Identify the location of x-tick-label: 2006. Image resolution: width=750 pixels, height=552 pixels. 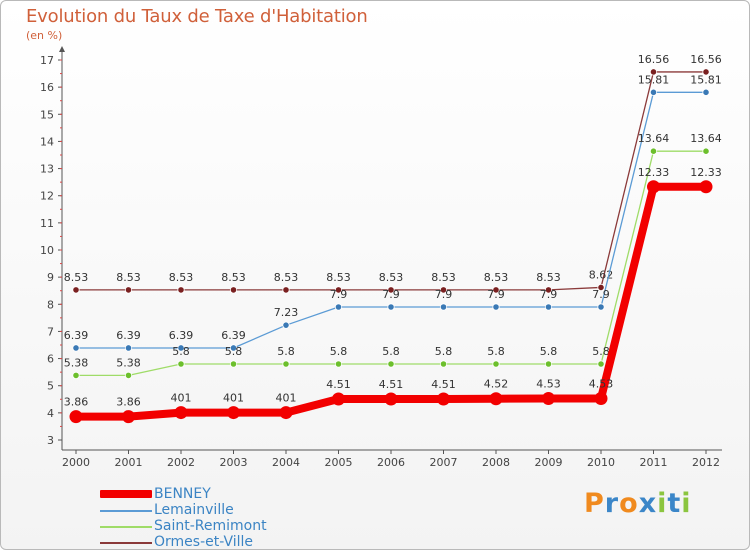
(391, 462).